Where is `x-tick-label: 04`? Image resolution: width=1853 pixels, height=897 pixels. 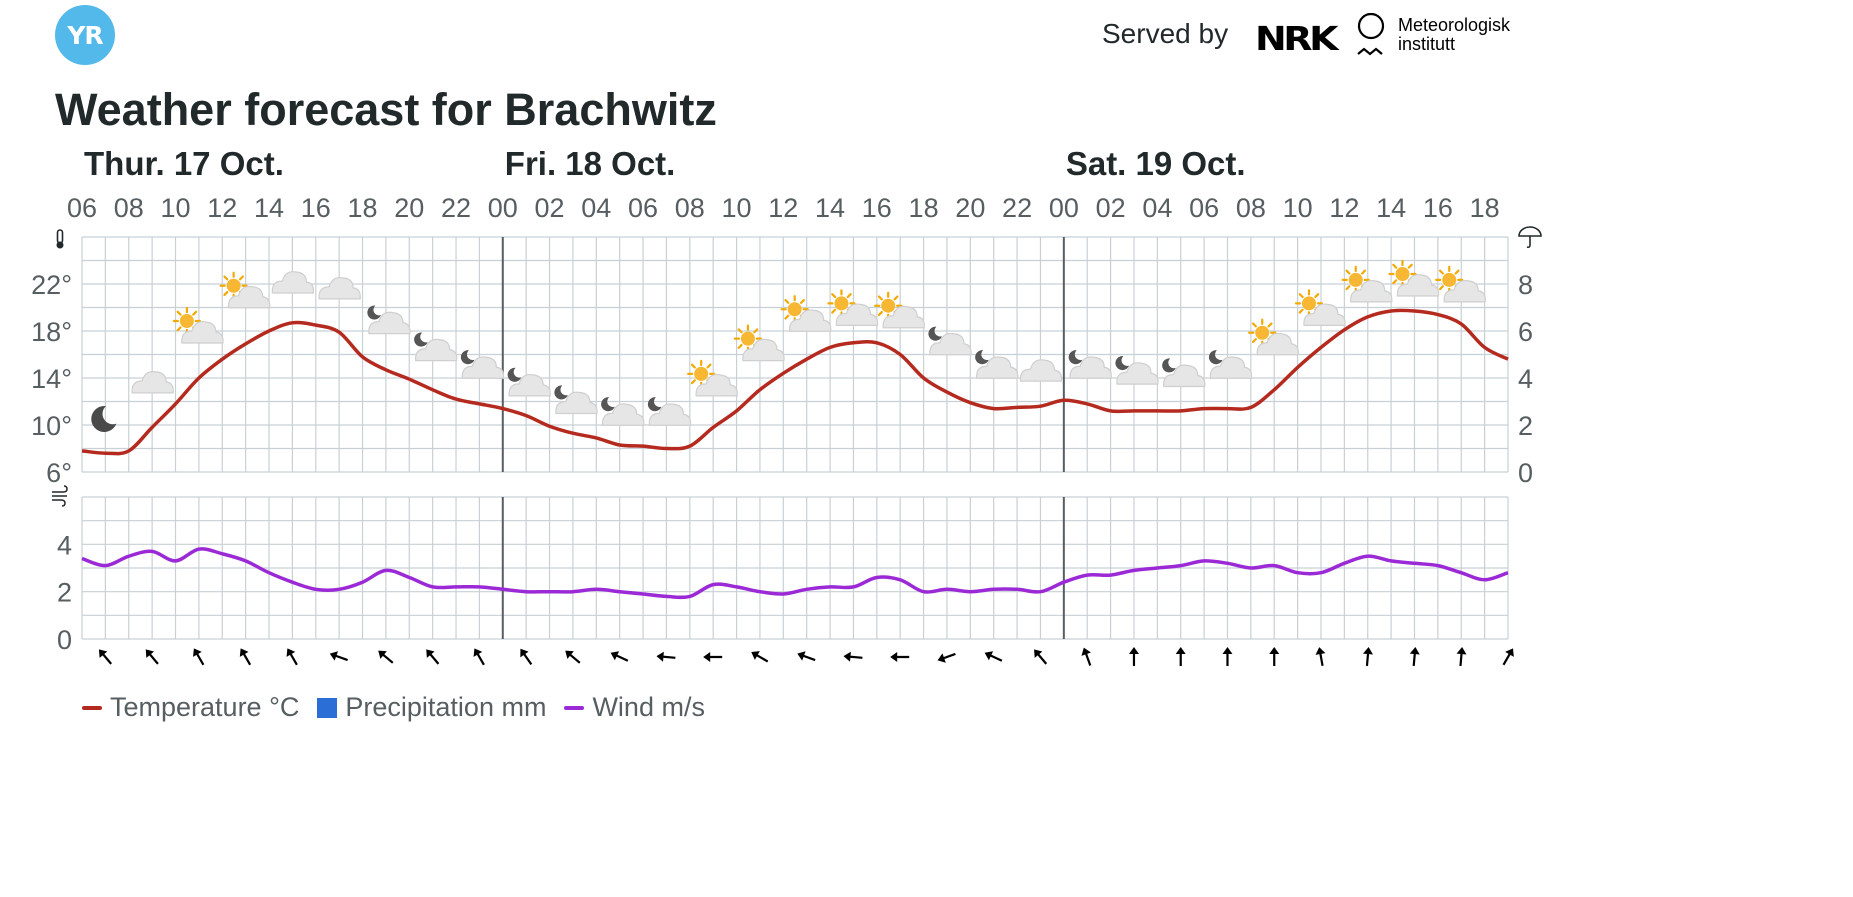
x-tick-label: 04 is located at coordinates (1157, 208).